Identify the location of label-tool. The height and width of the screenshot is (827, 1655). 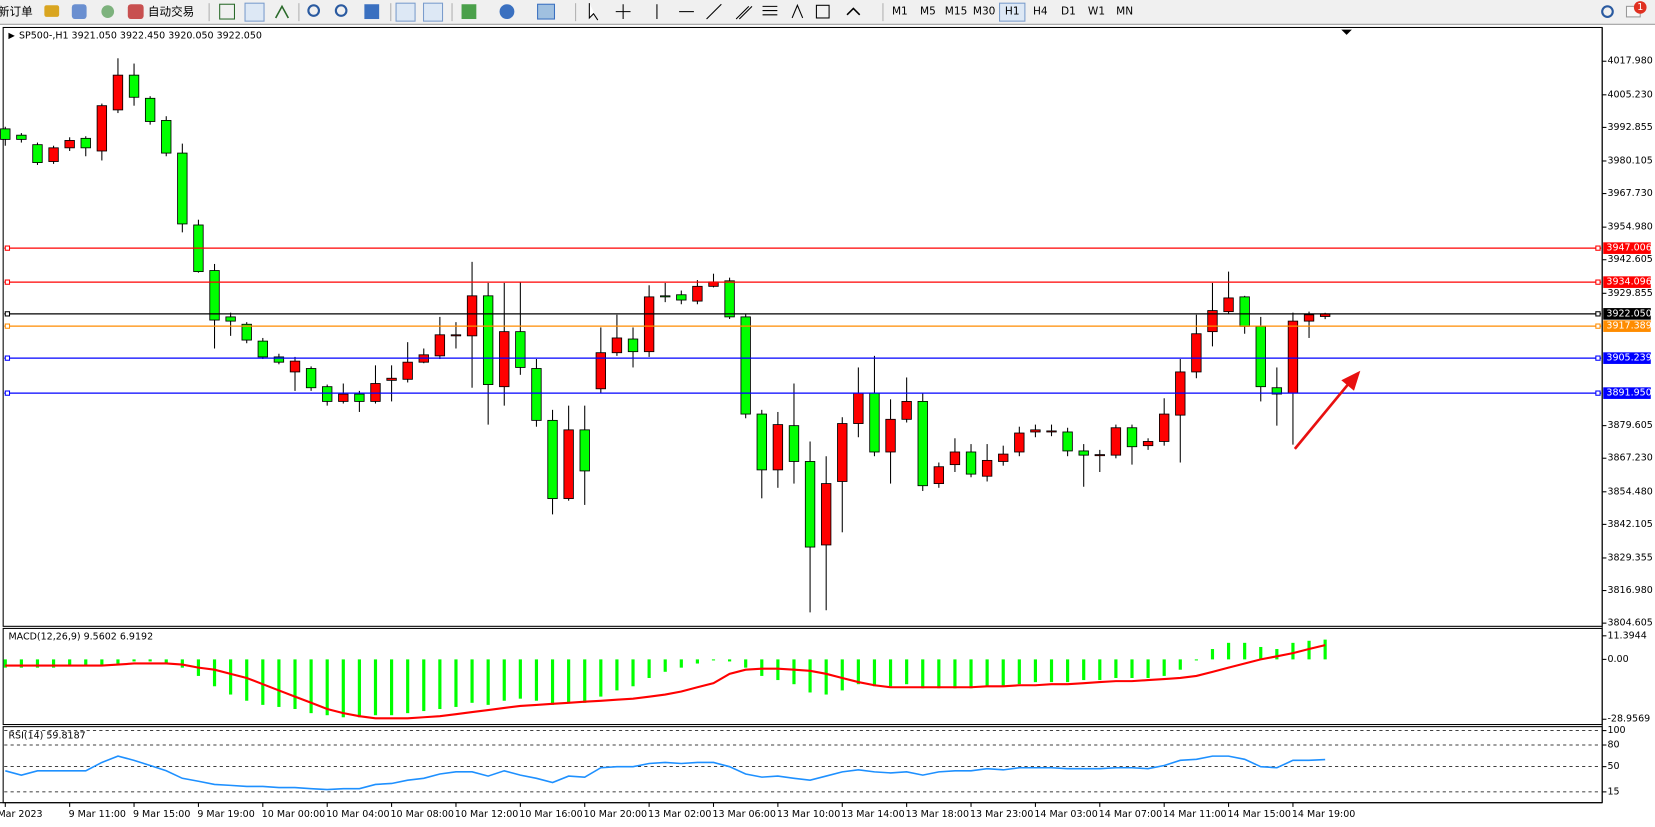
(822, 11).